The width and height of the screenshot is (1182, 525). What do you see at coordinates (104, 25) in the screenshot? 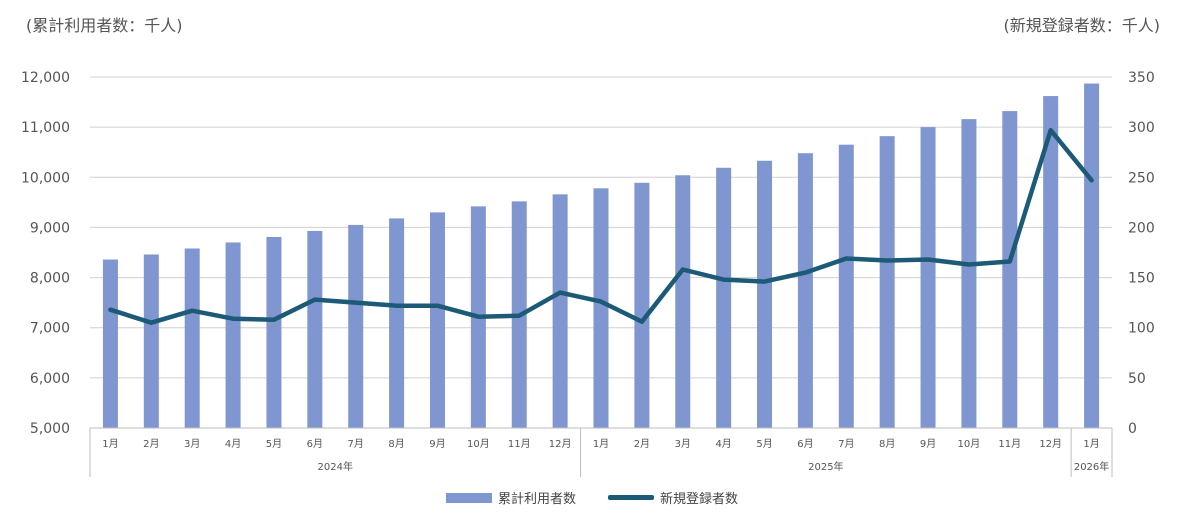
I see `left-axis-unit-label: (累計利用者数：千人)` at bounding box center [104, 25].